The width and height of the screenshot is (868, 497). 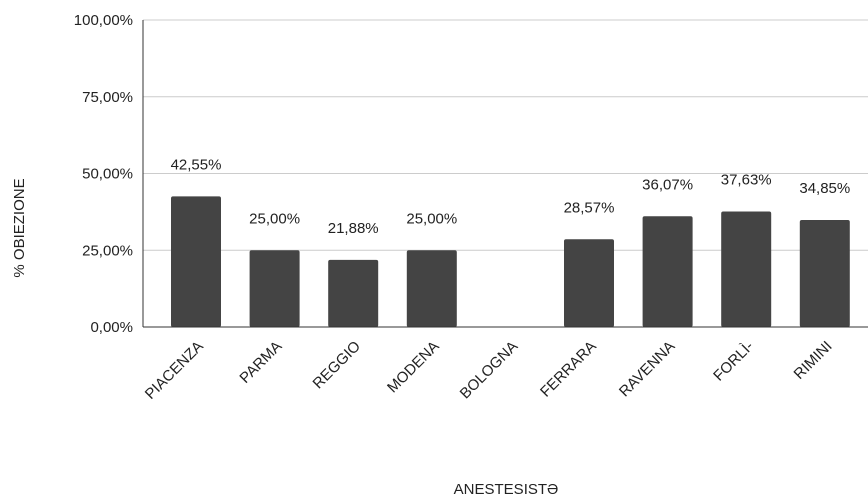 I want to click on x-tick-label: RIMINI, so click(x=813, y=360).